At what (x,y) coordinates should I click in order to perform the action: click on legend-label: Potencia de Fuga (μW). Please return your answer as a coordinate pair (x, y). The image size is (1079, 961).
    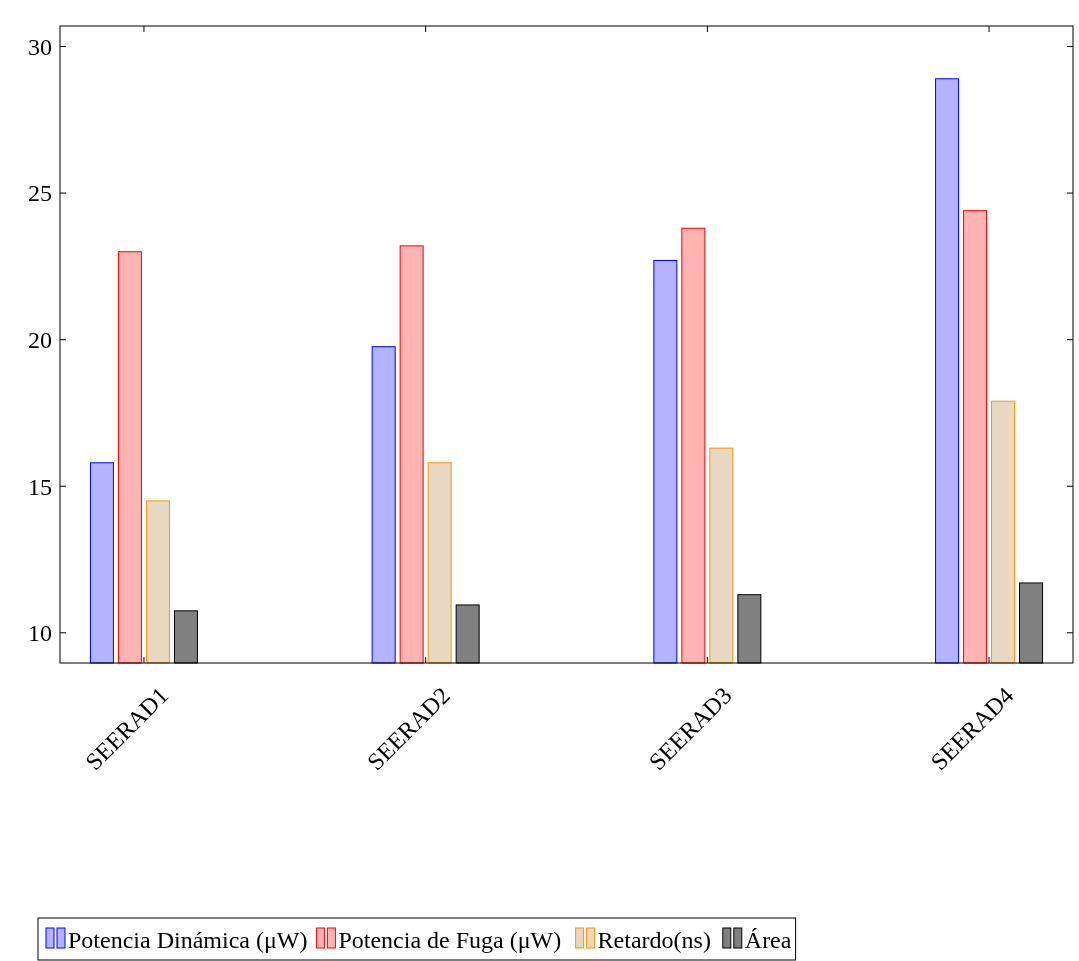
    Looking at the image, I should click on (450, 940).